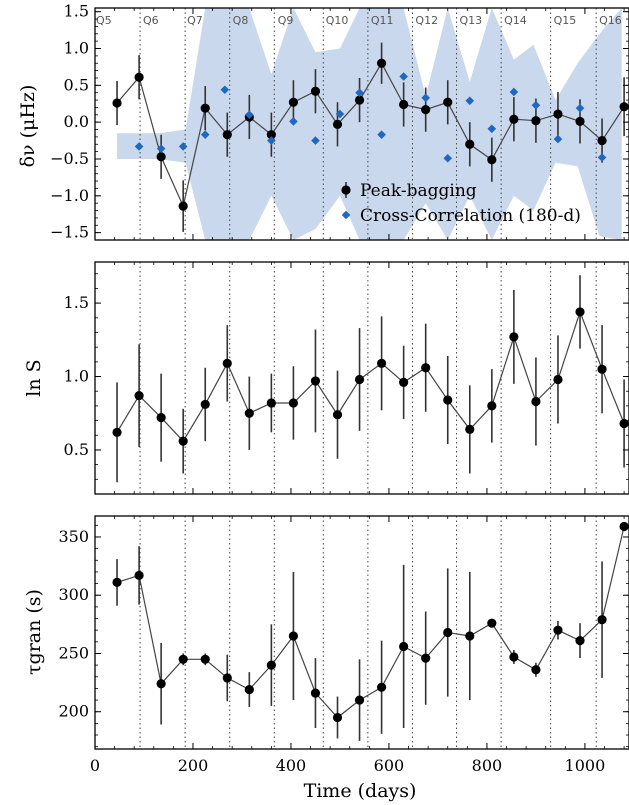 This screenshot has height=805, width=629. What do you see at coordinates (69, 232) in the screenshot?
I see `y-tick-label: −1.5` at bounding box center [69, 232].